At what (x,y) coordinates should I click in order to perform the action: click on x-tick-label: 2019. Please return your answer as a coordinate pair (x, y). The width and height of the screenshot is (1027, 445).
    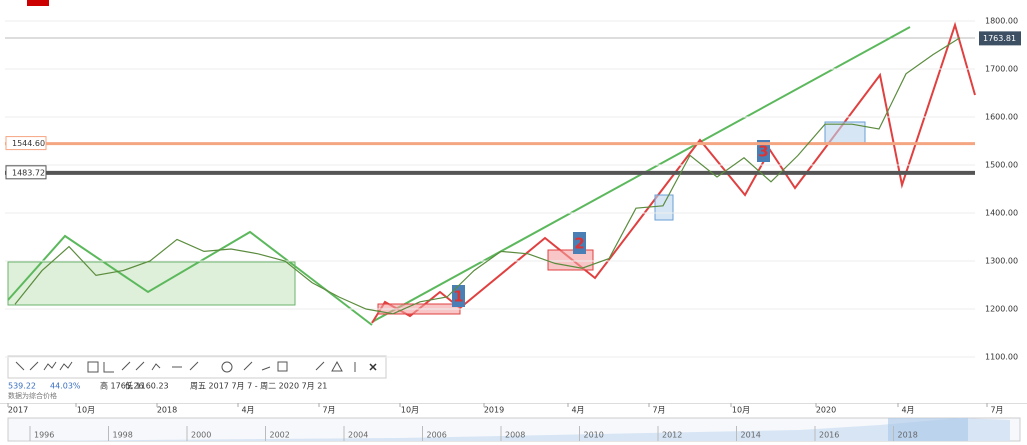
    Looking at the image, I should click on (494, 410).